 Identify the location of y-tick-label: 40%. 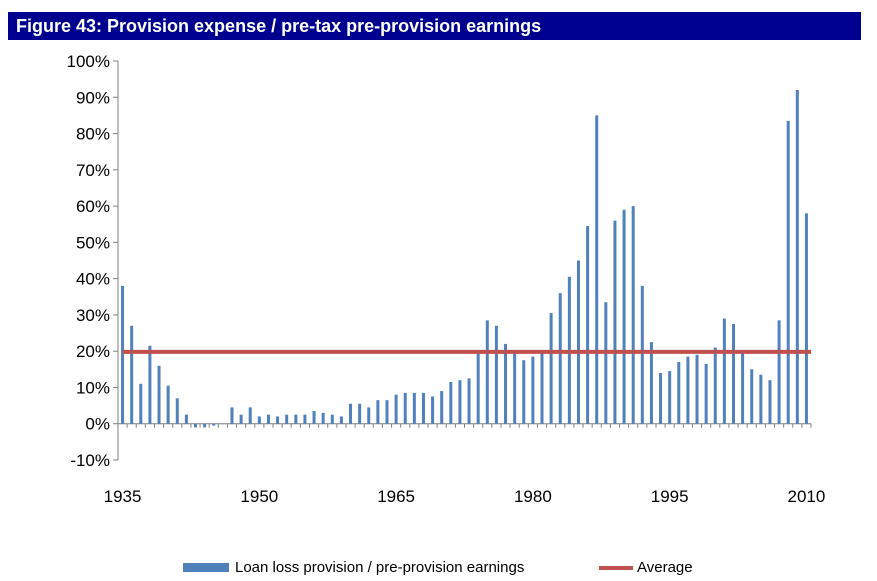
(93, 279).